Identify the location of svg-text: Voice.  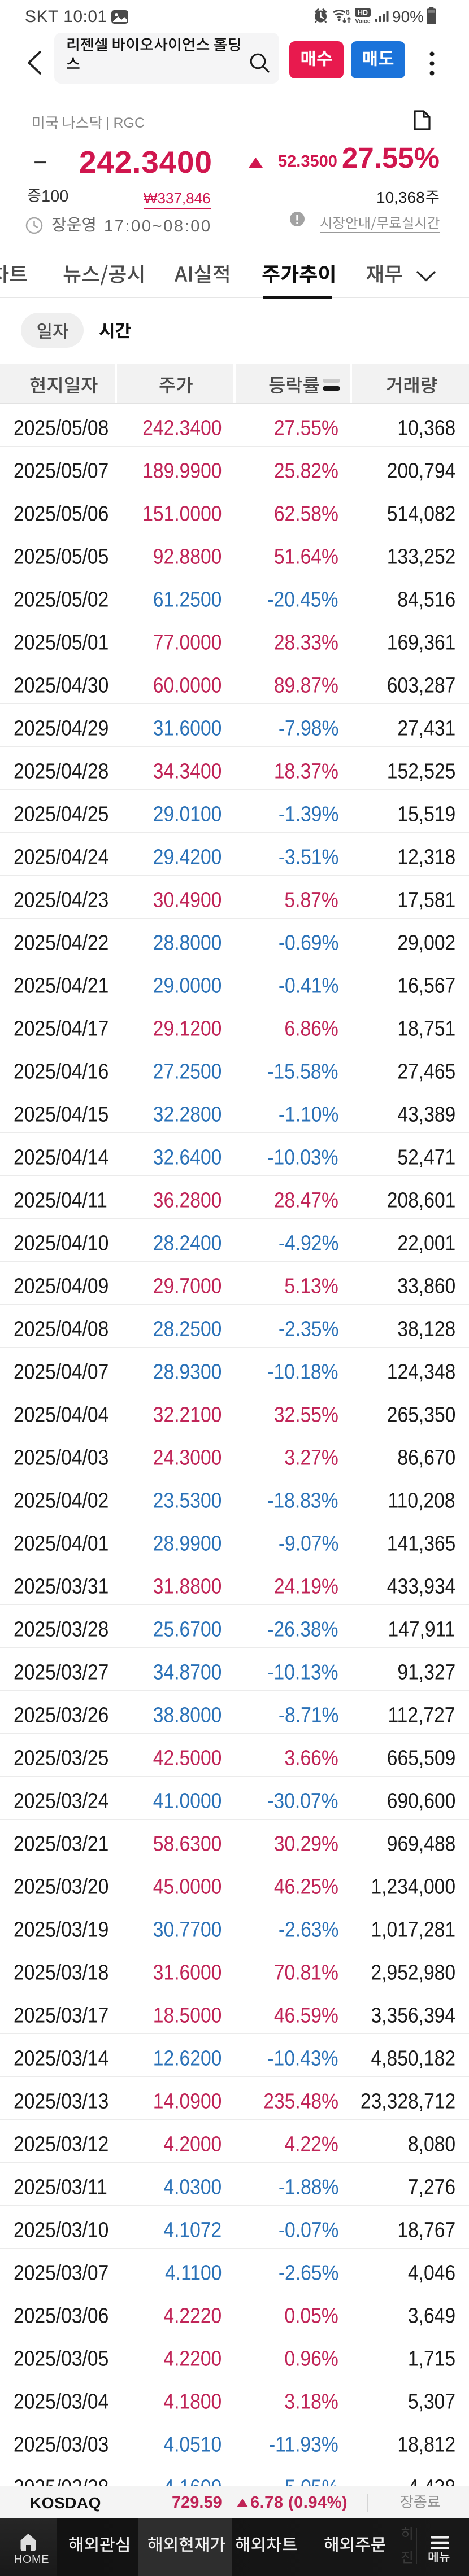
(362, 21).